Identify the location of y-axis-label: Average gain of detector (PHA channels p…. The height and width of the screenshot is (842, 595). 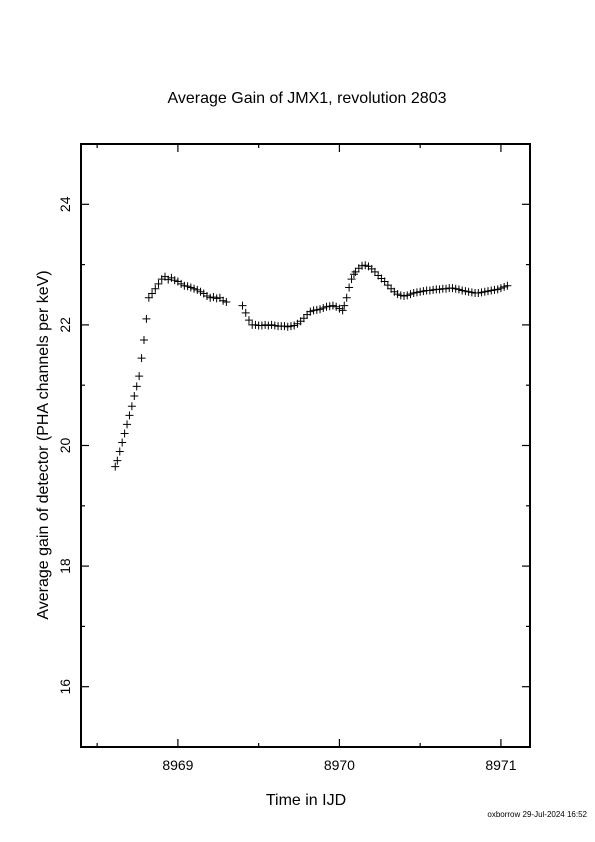
(43, 444).